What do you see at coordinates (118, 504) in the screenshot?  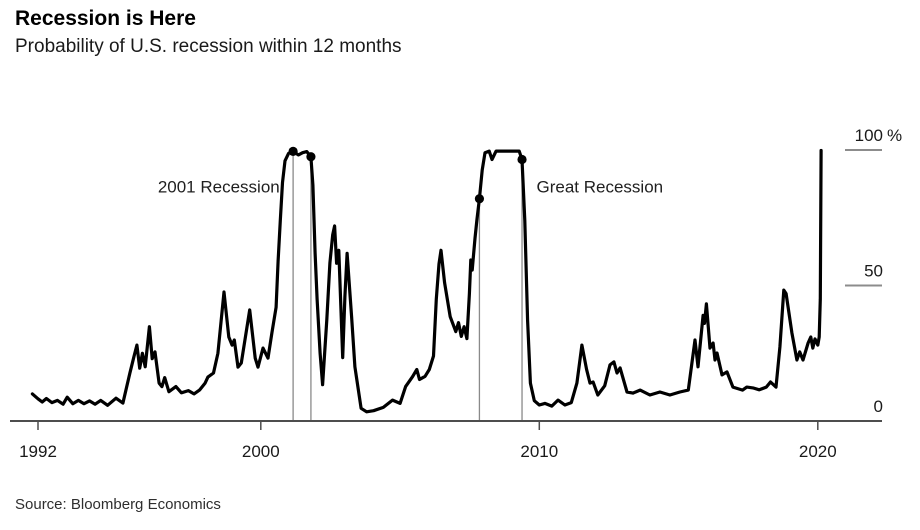 I see `source-line: Source: Bloomberg Economics` at bounding box center [118, 504].